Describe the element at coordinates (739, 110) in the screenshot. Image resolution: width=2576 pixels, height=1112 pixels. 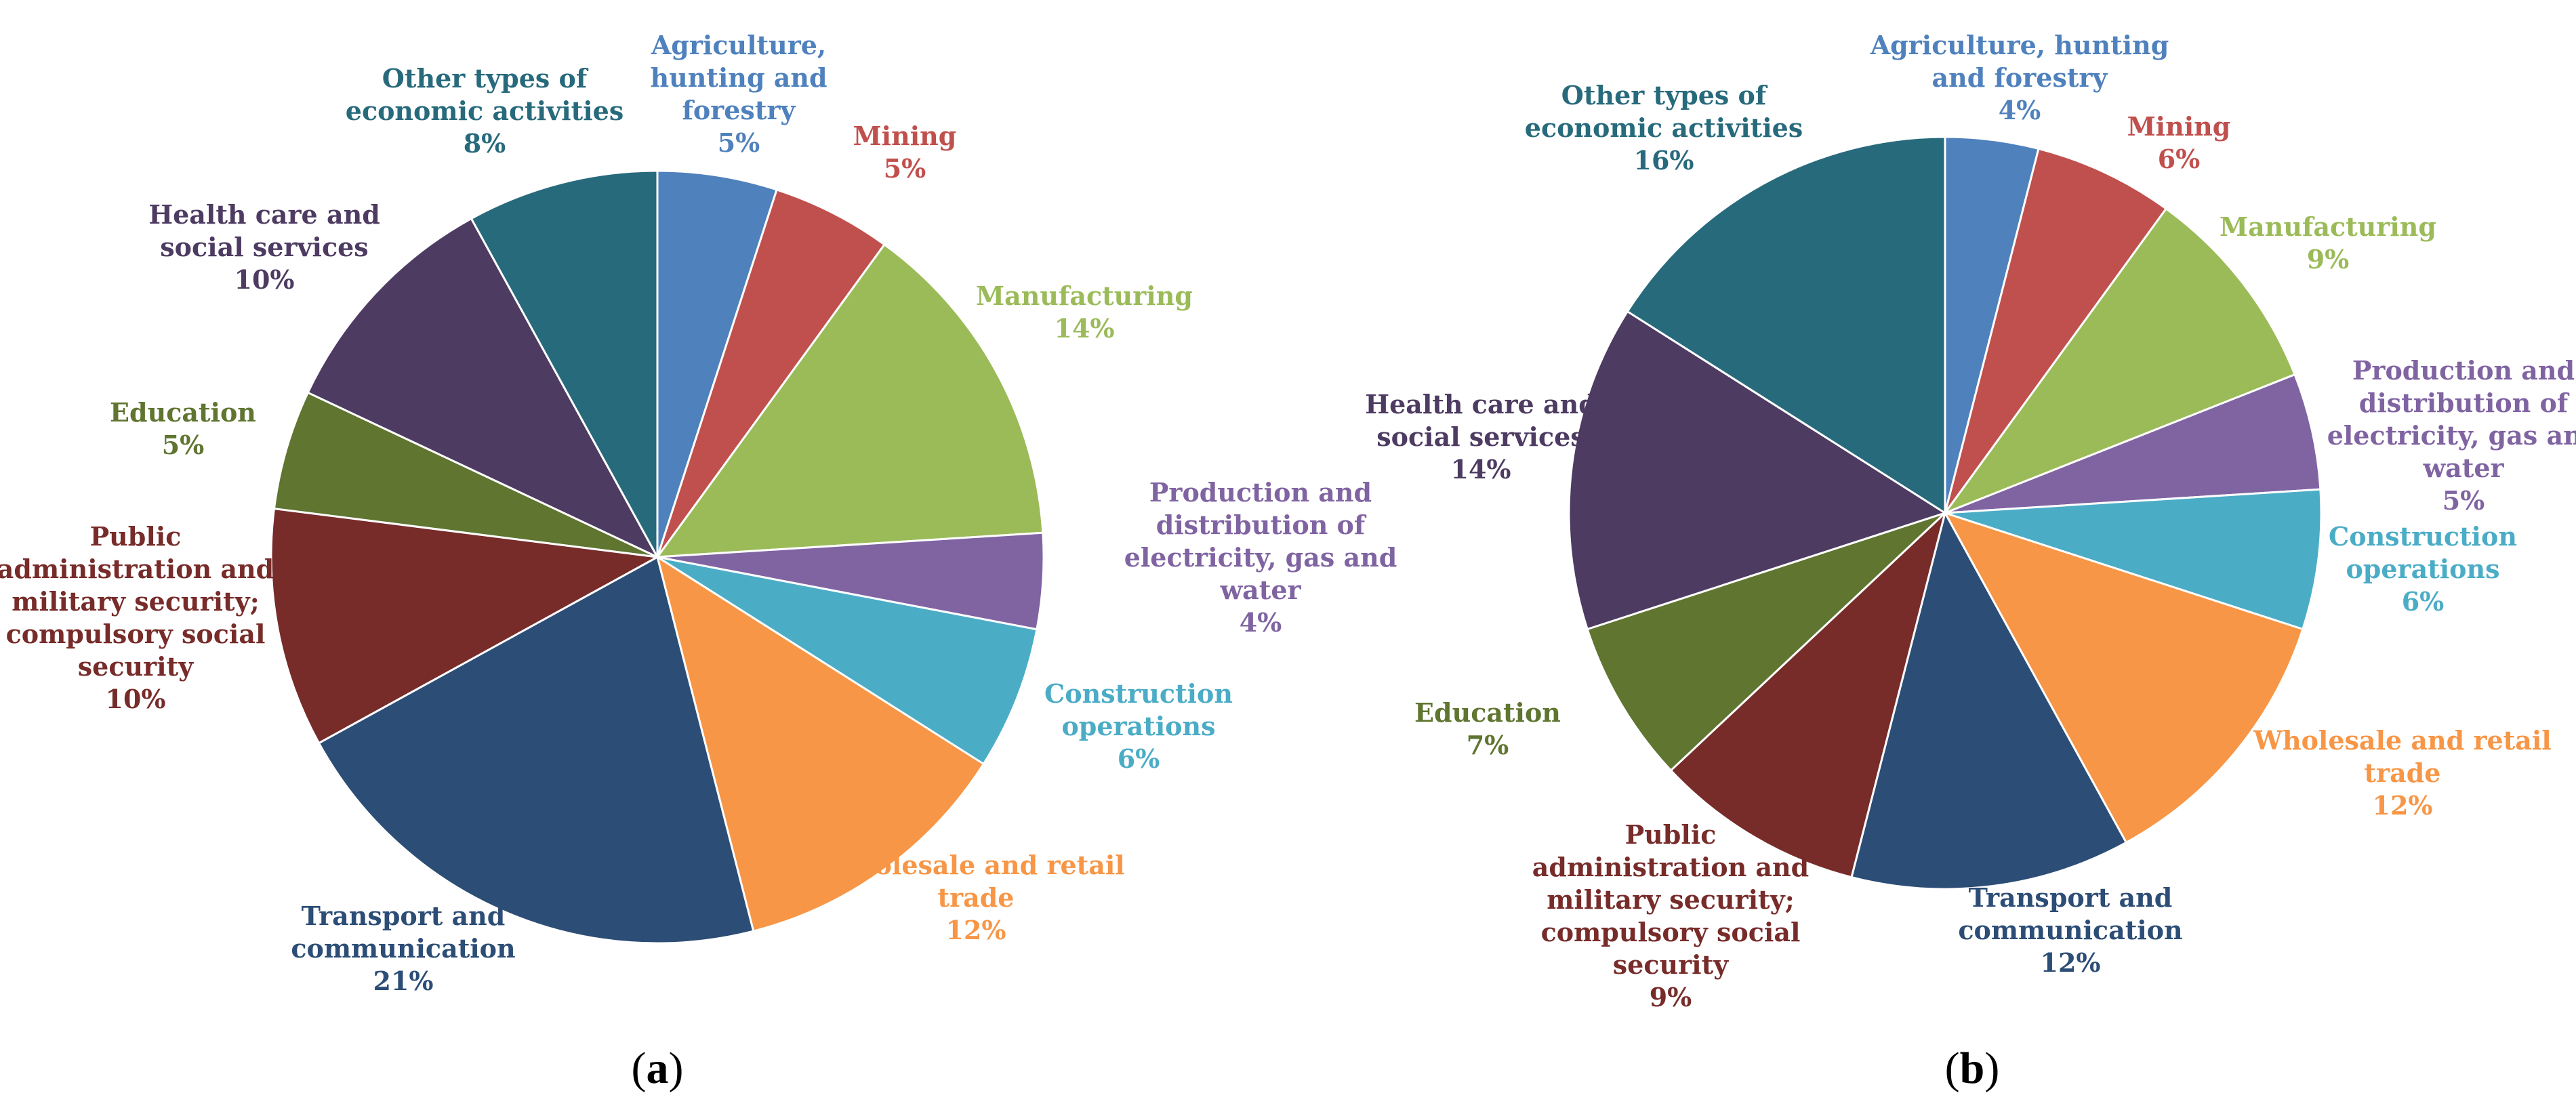
I see `data-label-text: forestry` at that location.